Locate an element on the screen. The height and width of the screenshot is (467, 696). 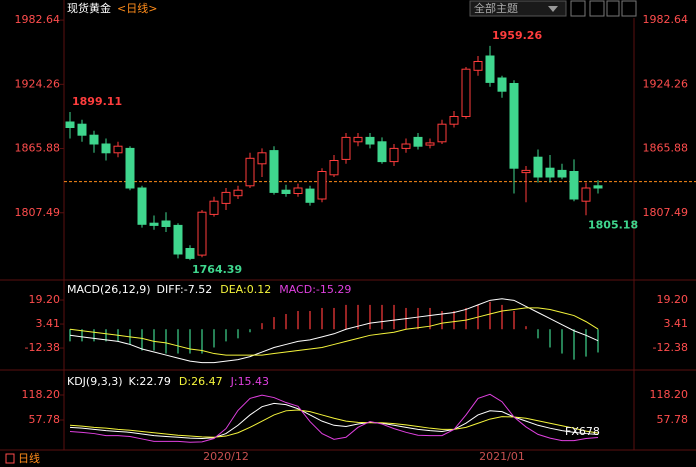
watermark: FX678 is located at coordinates (582, 431).